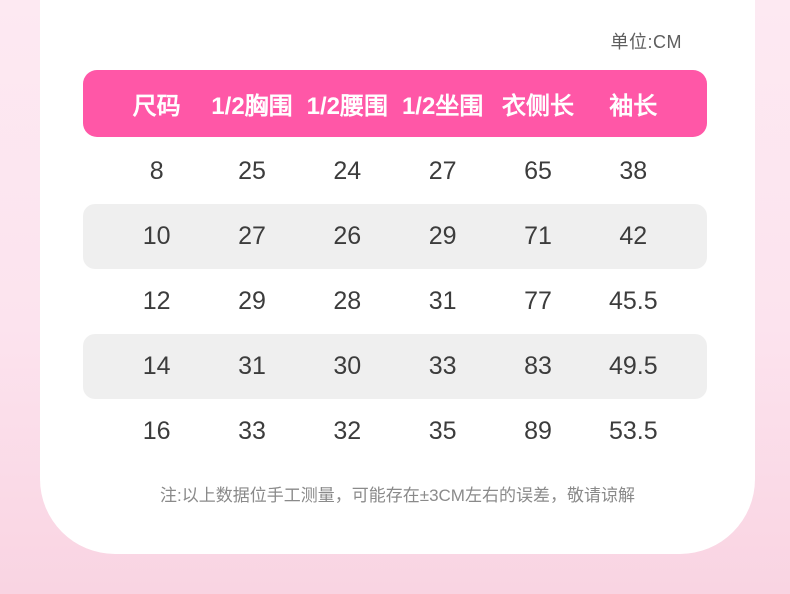 This screenshot has height=594, width=790. What do you see at coordinates (442, 106) in the screenshot?
I see `column-header-hip: 1/2坐围` at bounding box center [442, 106].